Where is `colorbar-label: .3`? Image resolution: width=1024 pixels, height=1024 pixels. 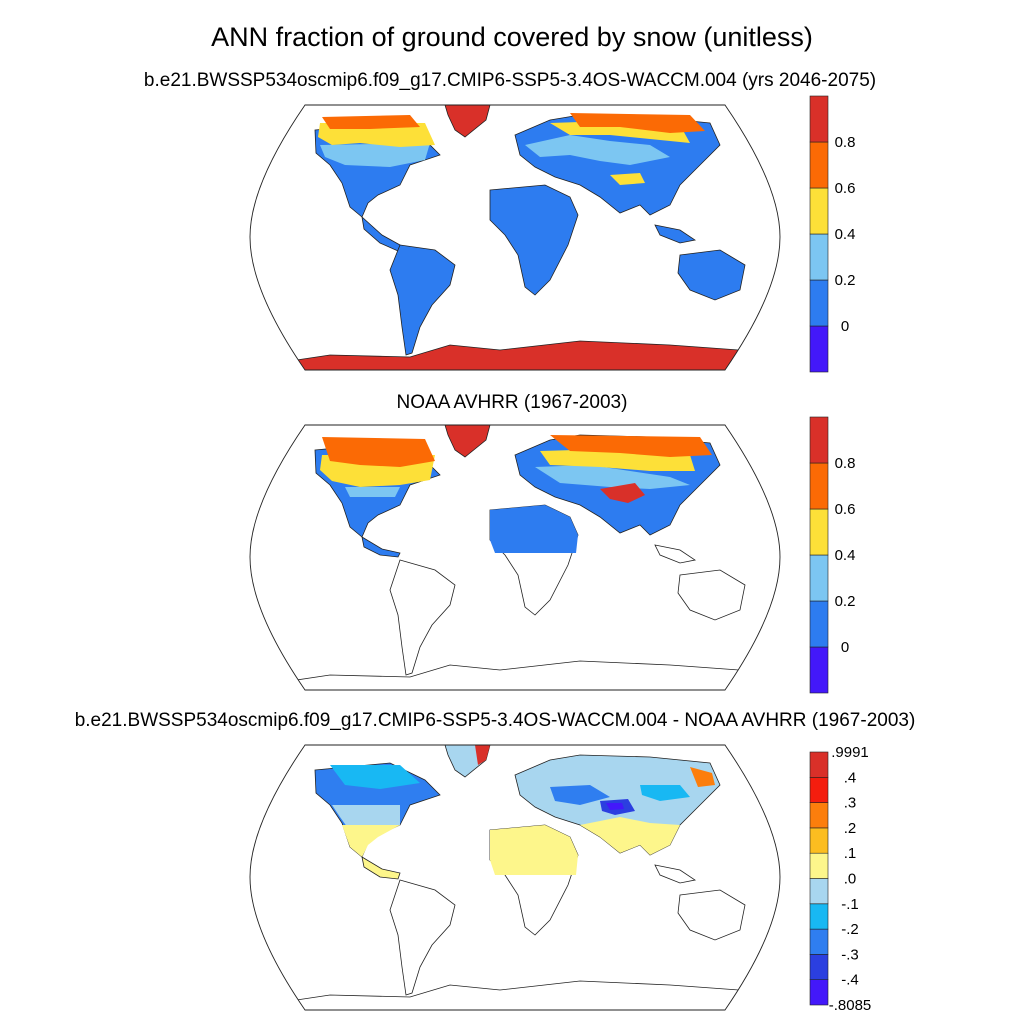 colorbar-label: .3 is located at coordinates (850, 803).